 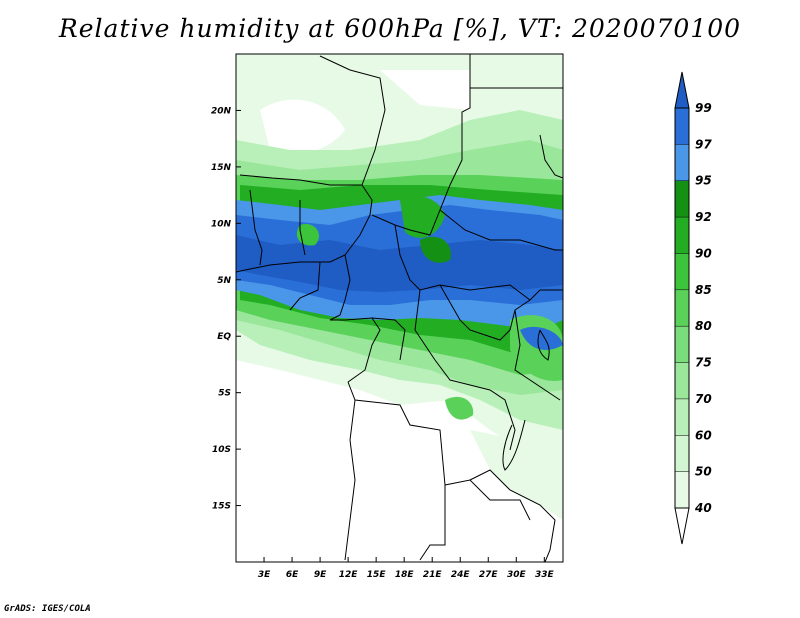 What do you see at coordinates (405, 575) in the screenshot?
I see `lon-label: 18E` at bounding box center [405, 575].